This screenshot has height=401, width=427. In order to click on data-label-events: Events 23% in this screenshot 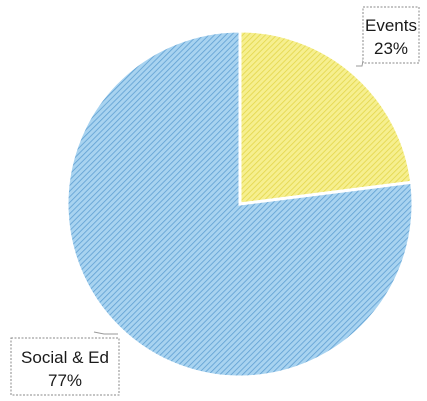, I will do `click(391, 35)`.